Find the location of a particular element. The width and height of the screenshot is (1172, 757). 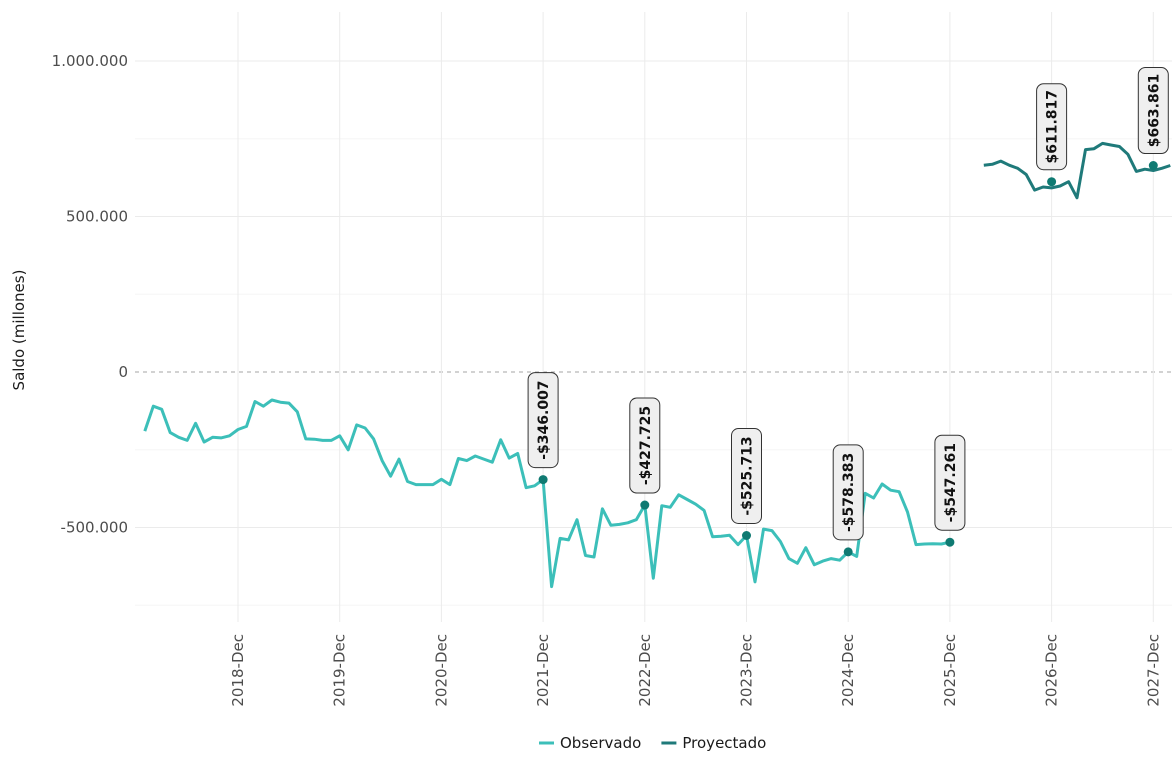

legend-label: Proyectado is located at coordinates (724, 743).